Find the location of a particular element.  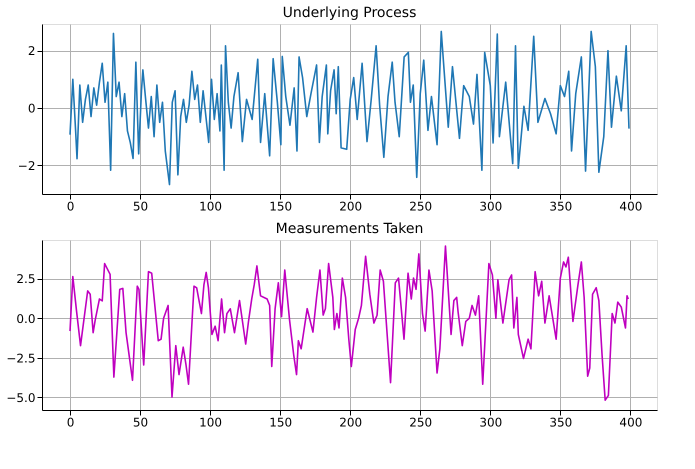

y-tick-label: 0 is located at coordinates (32, 108).